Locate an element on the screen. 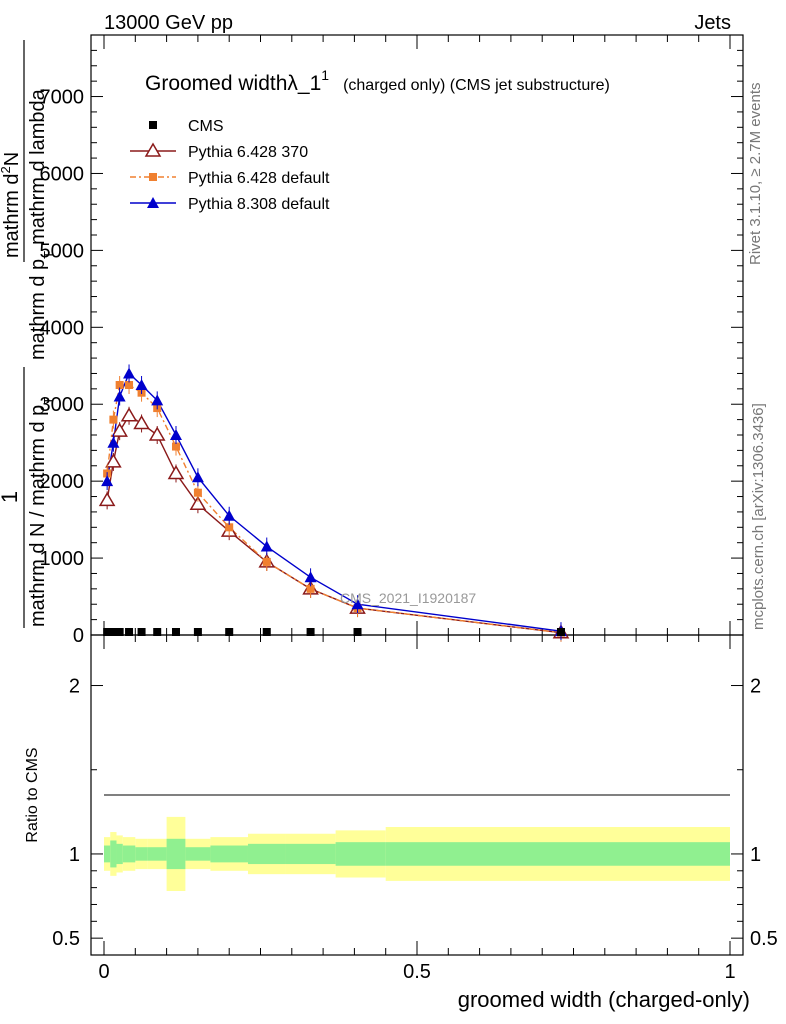 The width and height of the screenshot is (786, 1024). rivet-label: Rivet 3.1.10, ≥ 2.7M events is located at coordinates (755, 174).